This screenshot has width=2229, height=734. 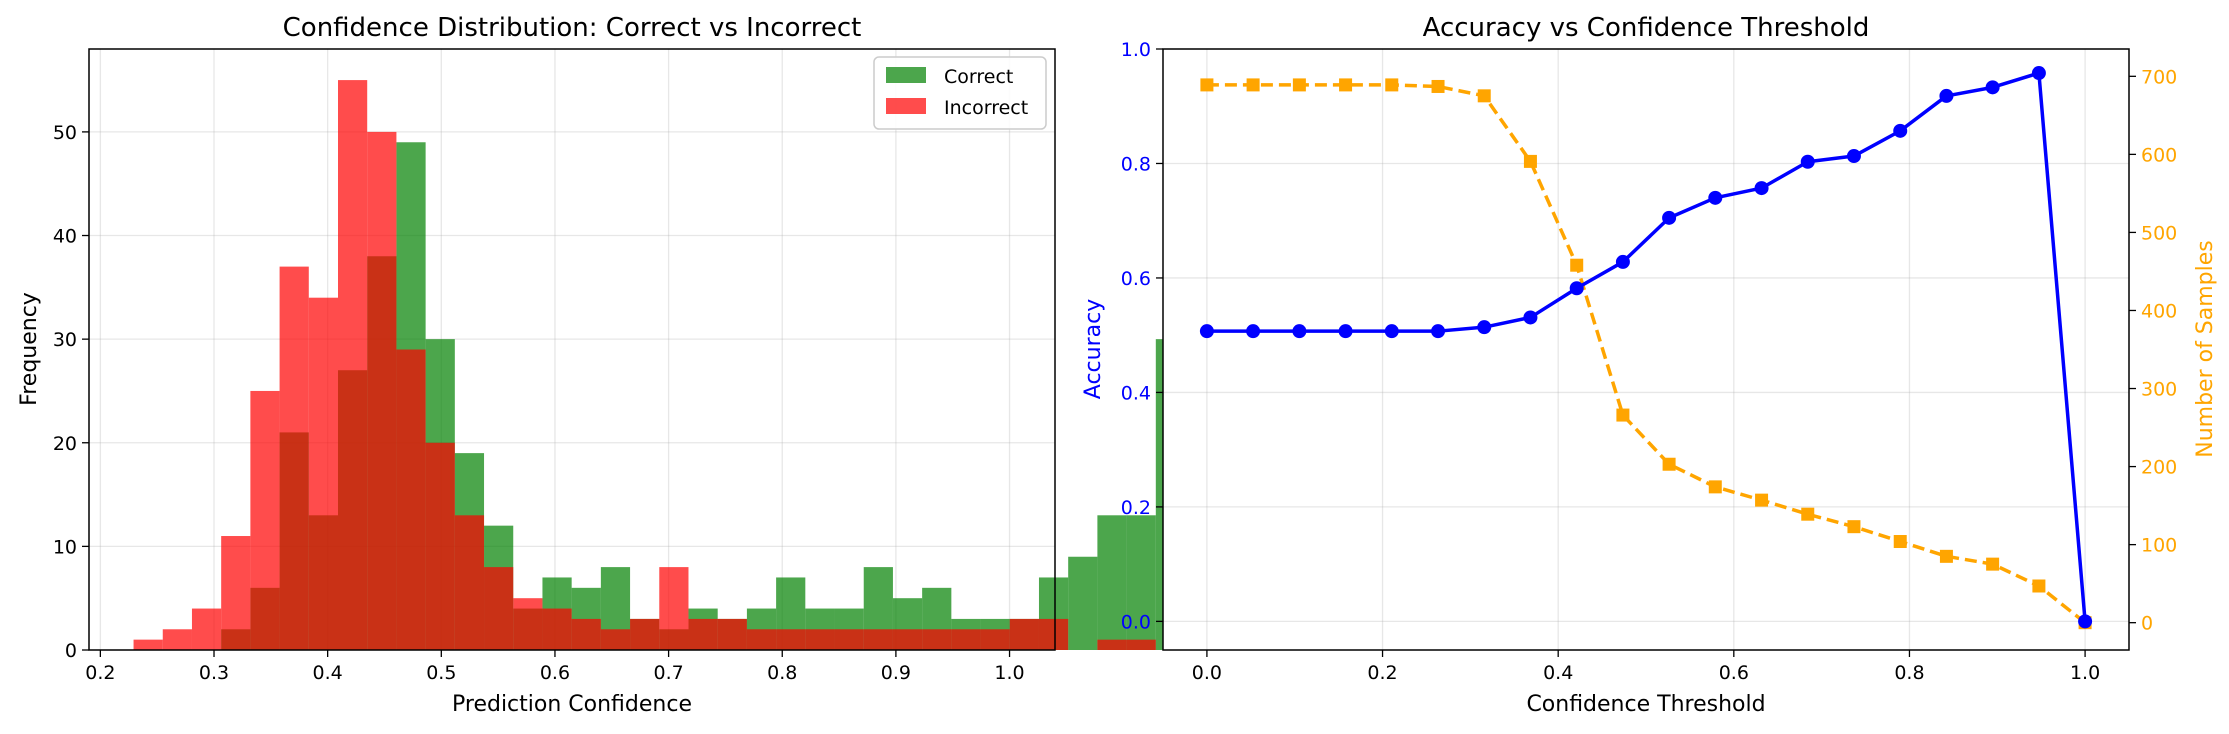 I want to click on y-tick-label: 30, so click(x=65, y=340).